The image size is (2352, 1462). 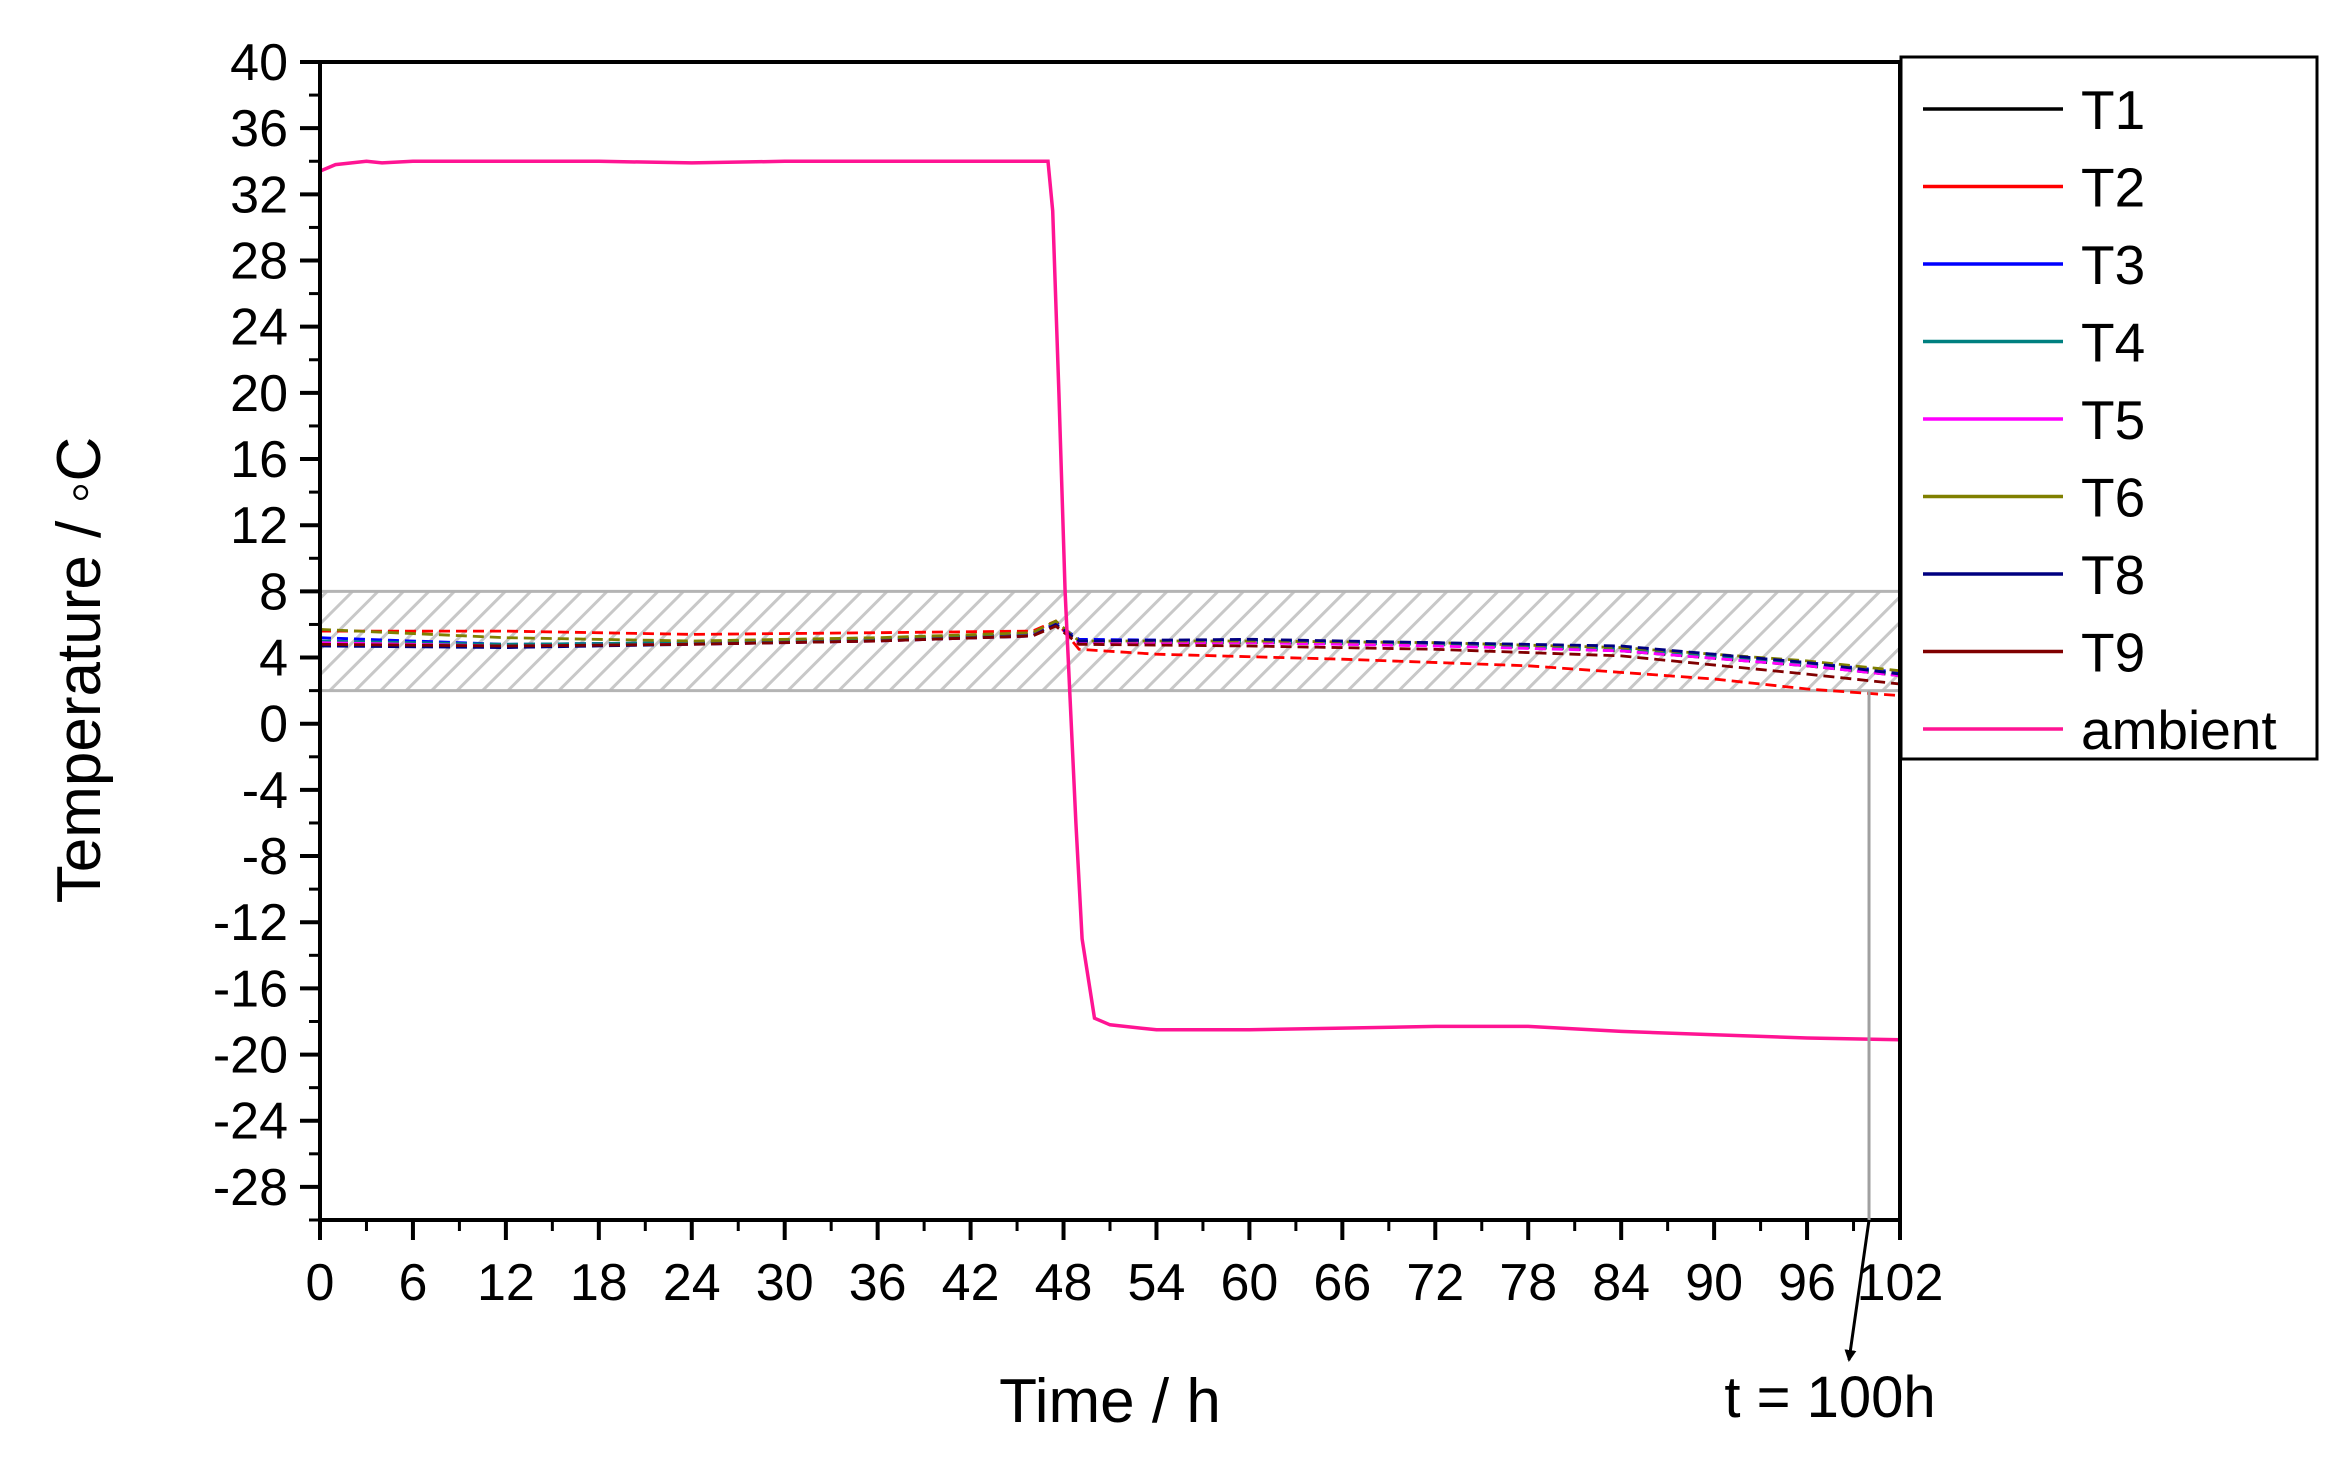 I want to click on x-tick-label: 96, so click(x=1807, y=1283).